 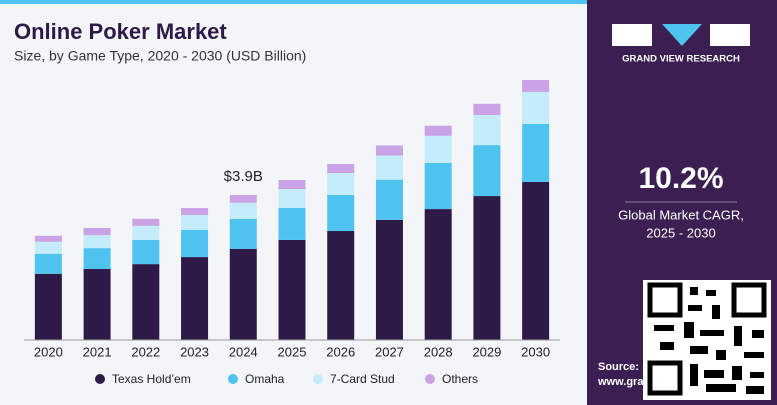 What do you see at coordinates (340, 351) in the screenshot?
I see `x-tick-label: 2026` at bounding box center [340, 351].